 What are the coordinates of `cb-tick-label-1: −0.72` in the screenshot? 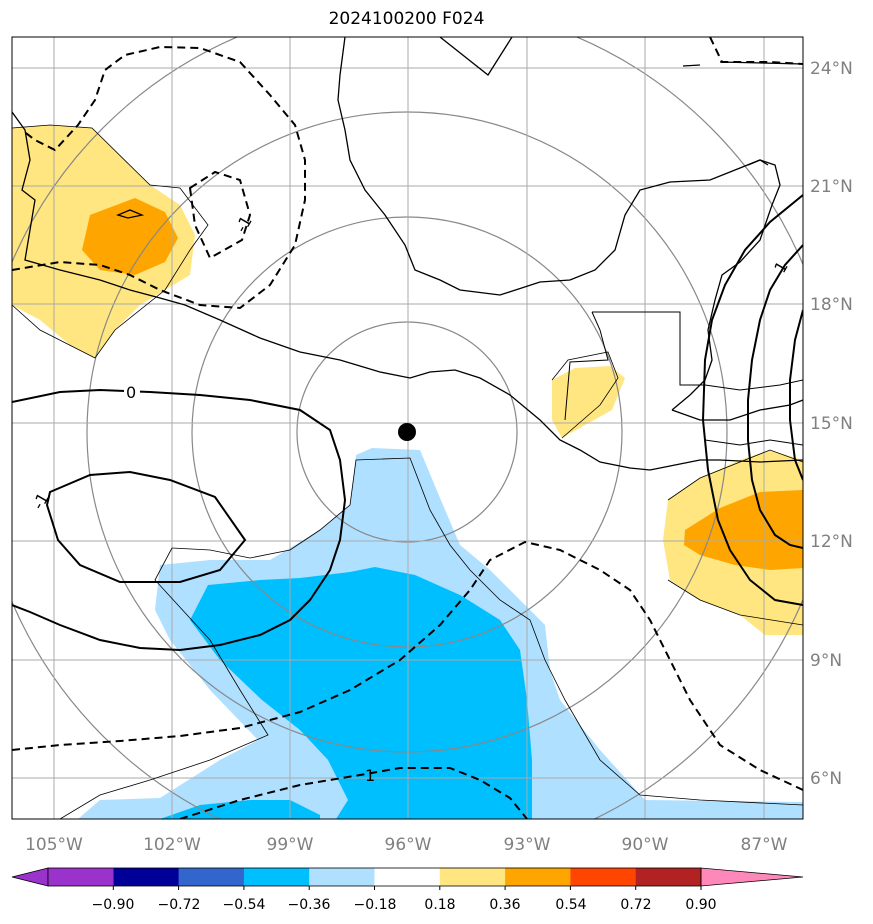 It's located at (179, 905).